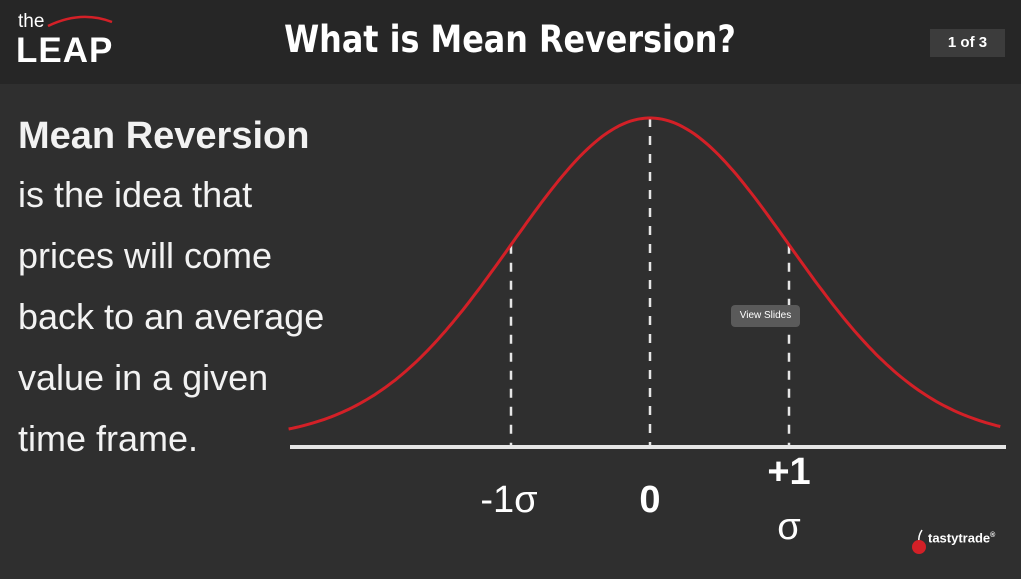  I want to click on description-line: time frame., so click(108, 438).